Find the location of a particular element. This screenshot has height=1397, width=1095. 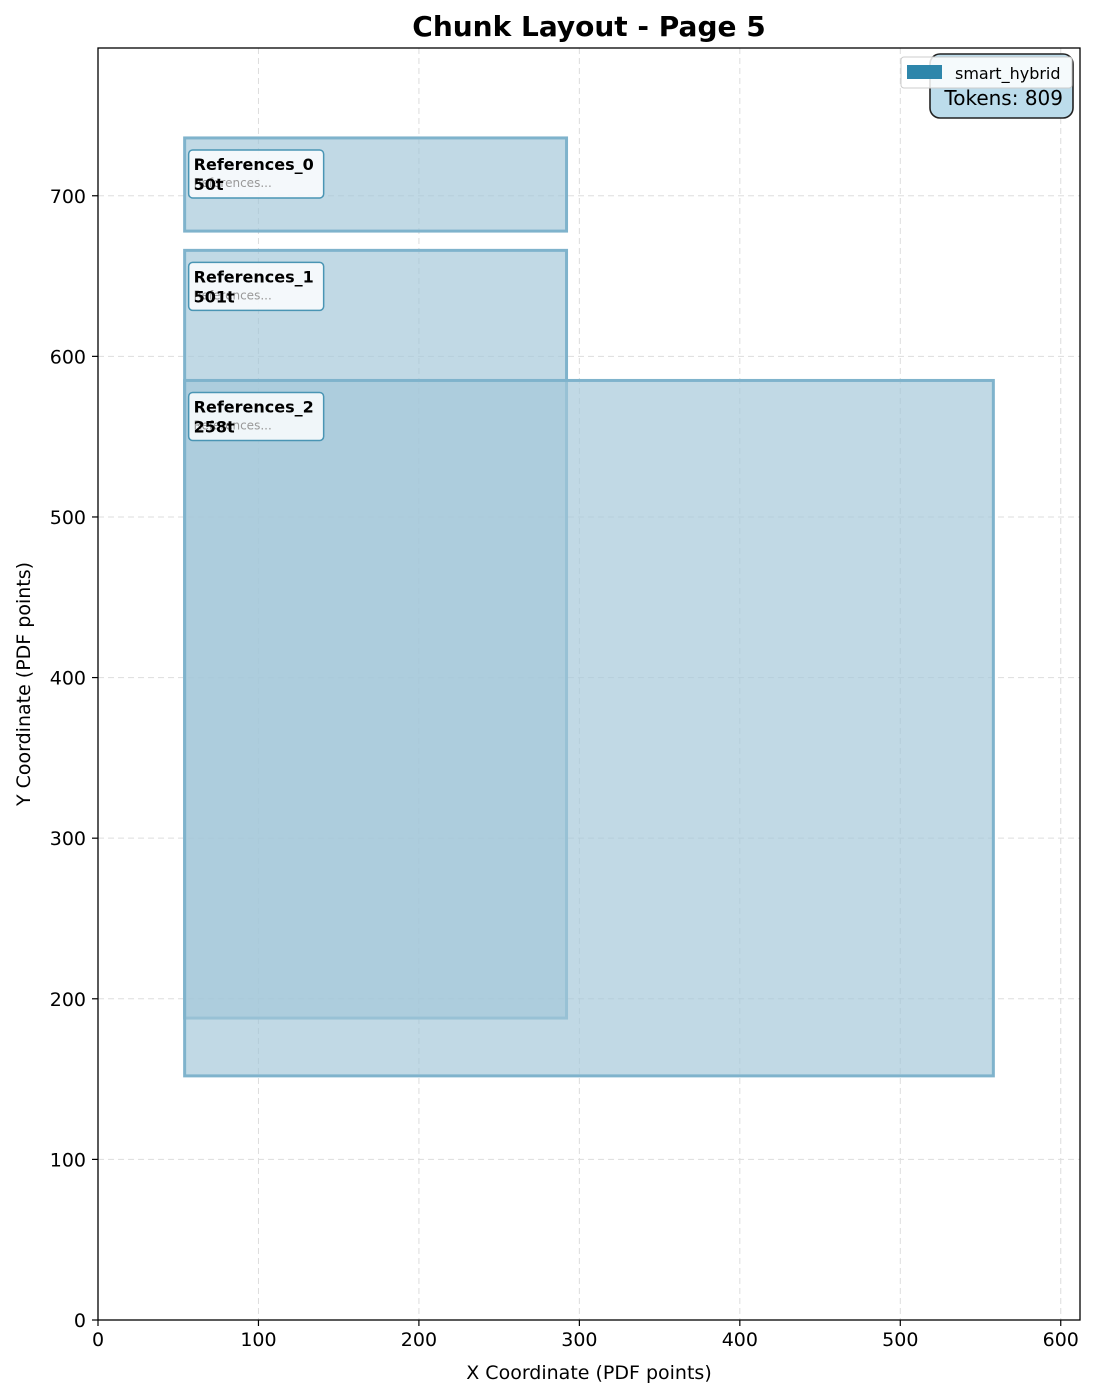

legend-box is located at coordinates (986, 72).